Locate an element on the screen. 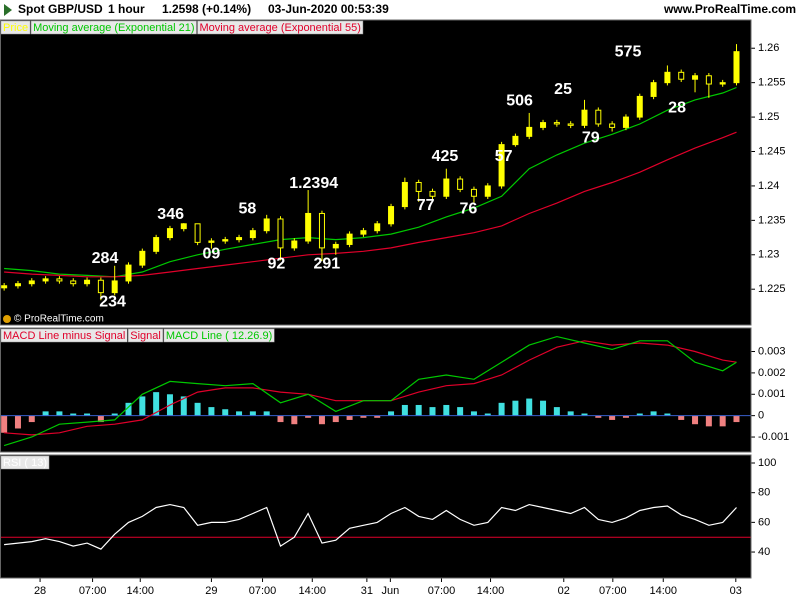 Image resolution: width=800 pixels, height=600 pixels. y-tick-label: 0.001 is located at coordinates (772, 394).